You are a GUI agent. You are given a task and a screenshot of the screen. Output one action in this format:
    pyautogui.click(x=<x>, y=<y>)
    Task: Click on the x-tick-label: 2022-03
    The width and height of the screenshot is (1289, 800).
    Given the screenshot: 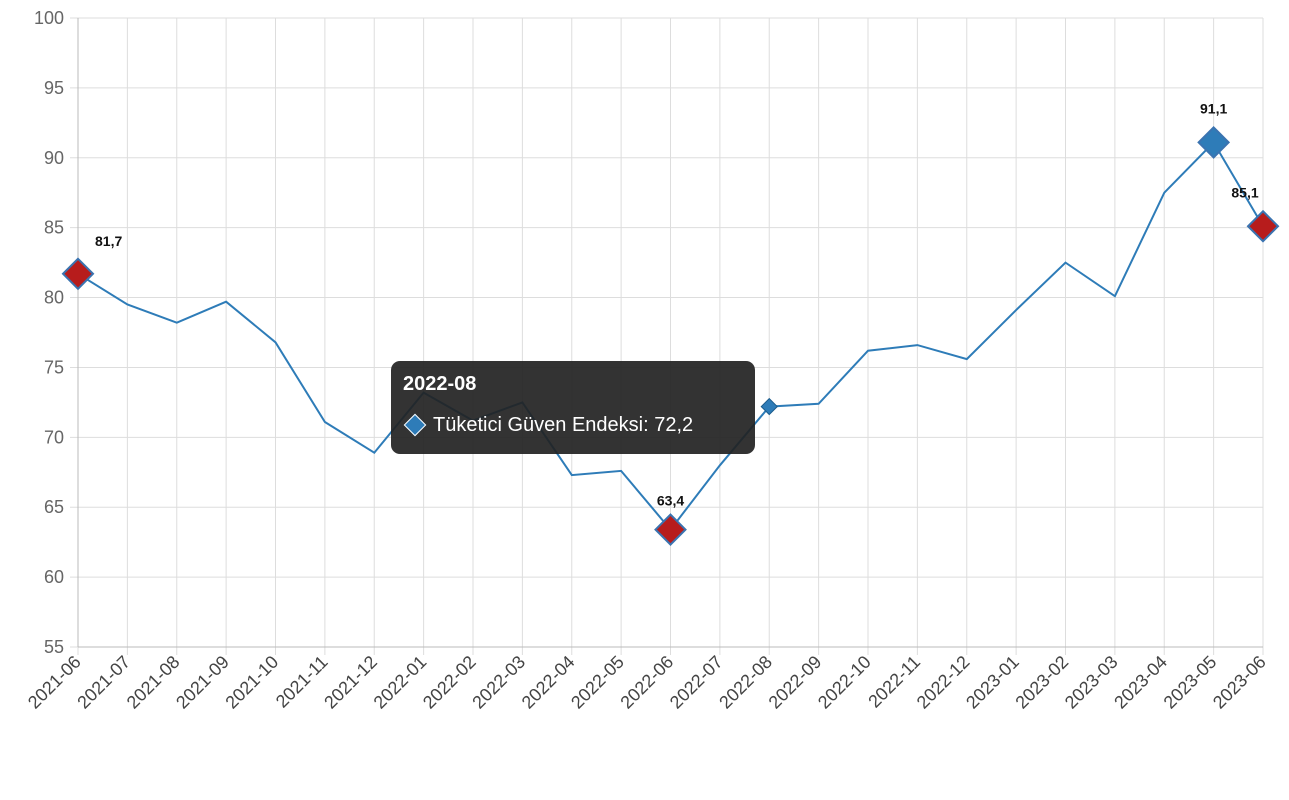 What is the action you would take?
    pyautogui.click(x=498, y=682)
    